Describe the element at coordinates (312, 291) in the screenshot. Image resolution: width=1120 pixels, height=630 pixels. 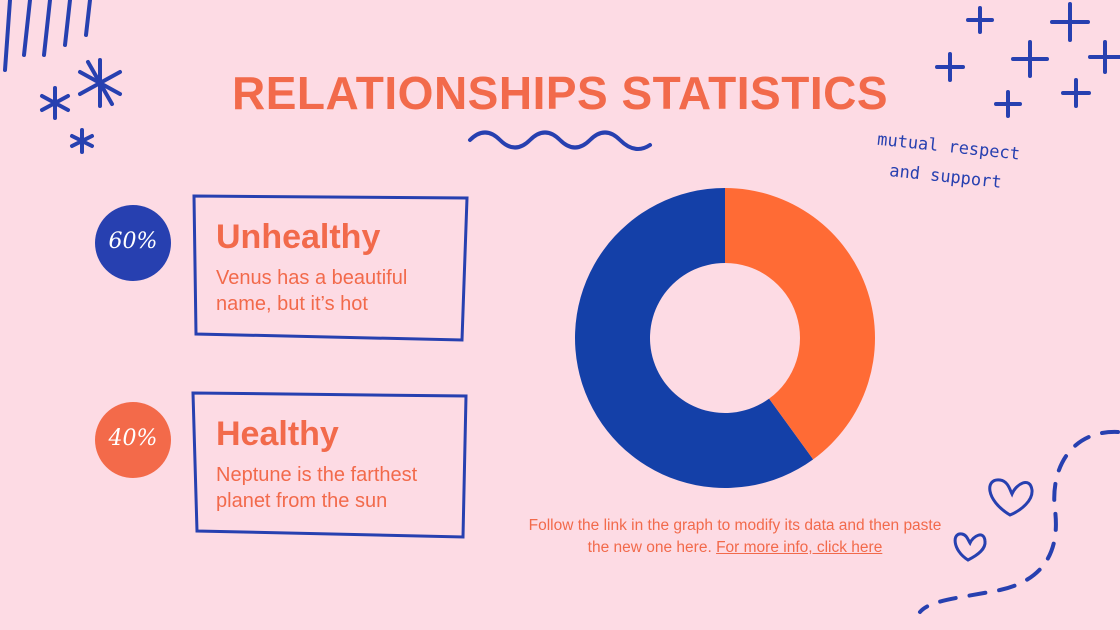
I see `description: Venus has a beautiful name, but it’s hot` at that location.